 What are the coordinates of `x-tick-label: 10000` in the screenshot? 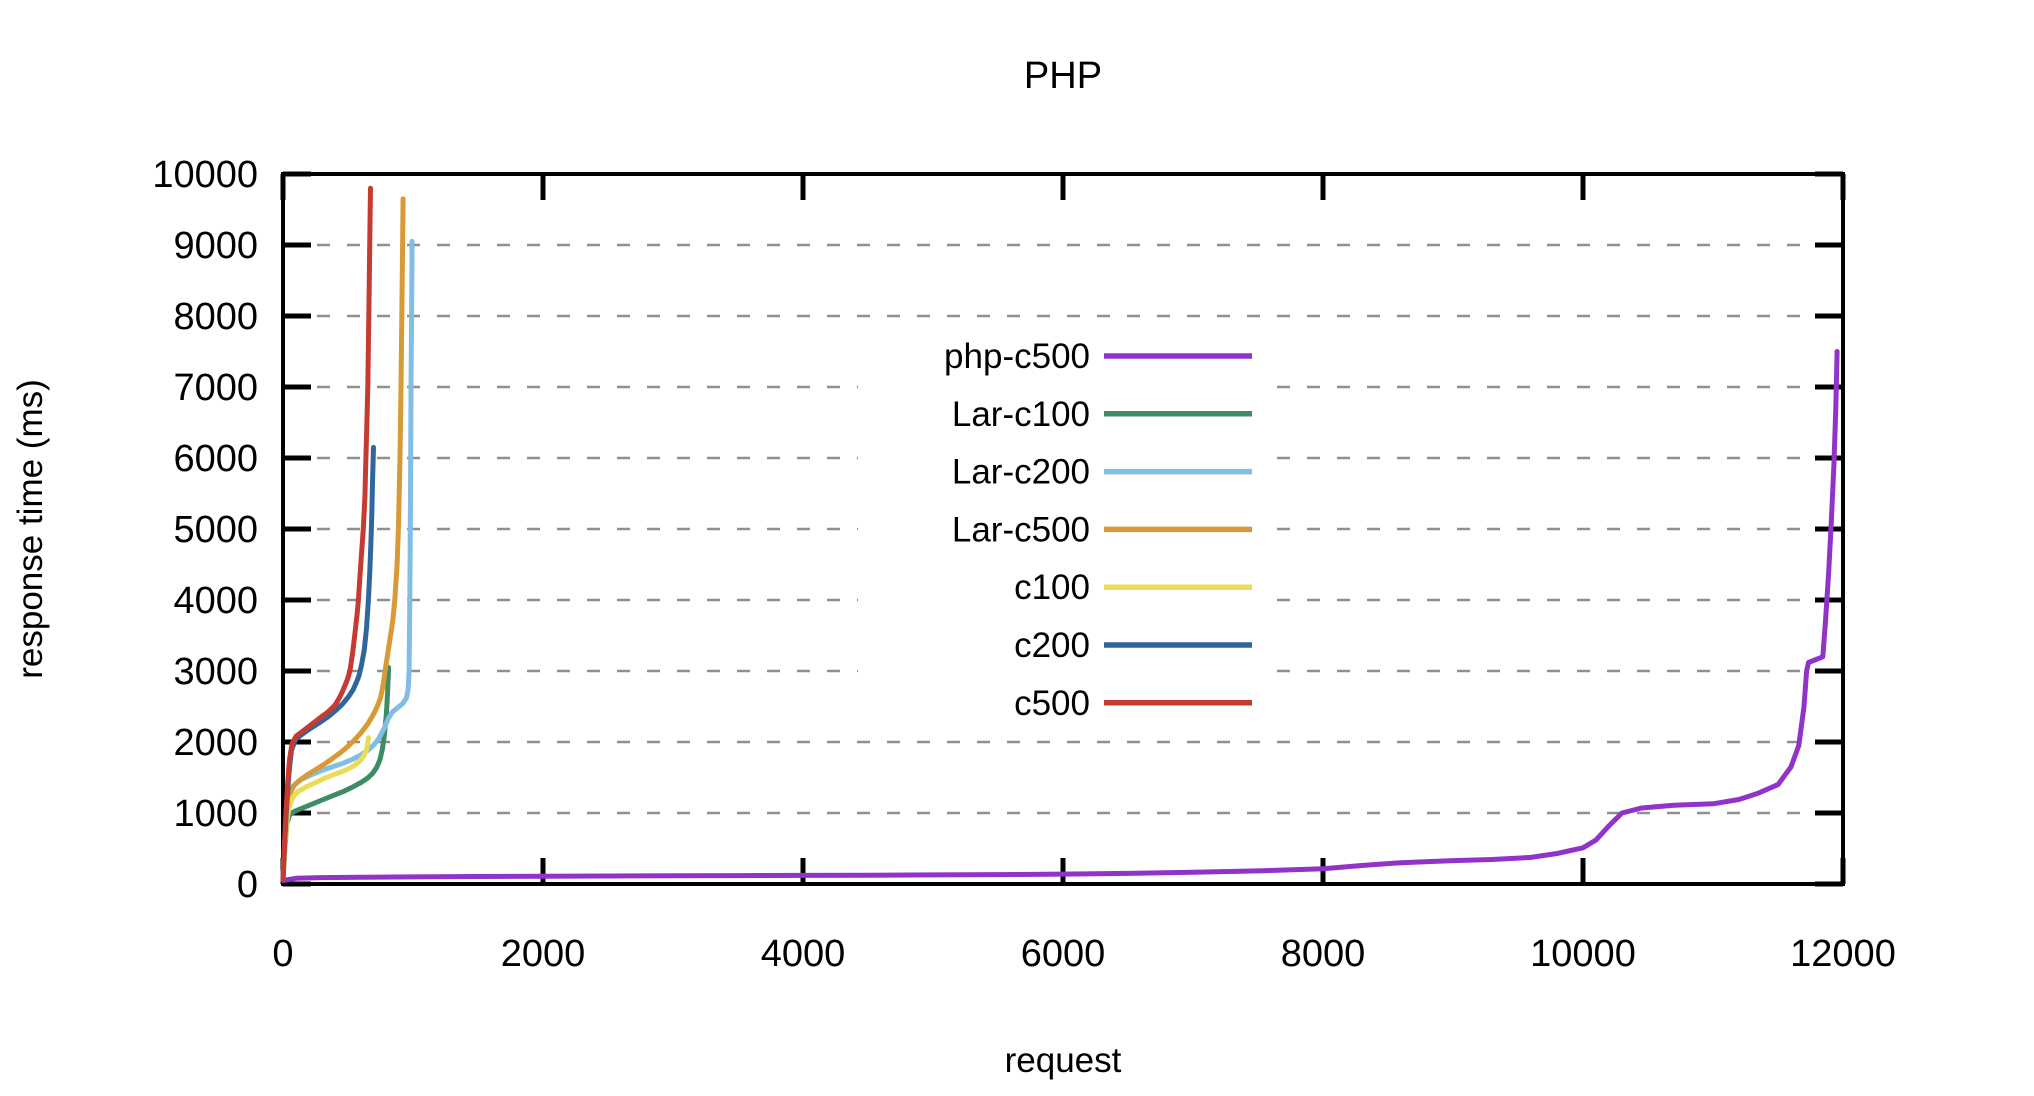 It's located at (1583, 954).